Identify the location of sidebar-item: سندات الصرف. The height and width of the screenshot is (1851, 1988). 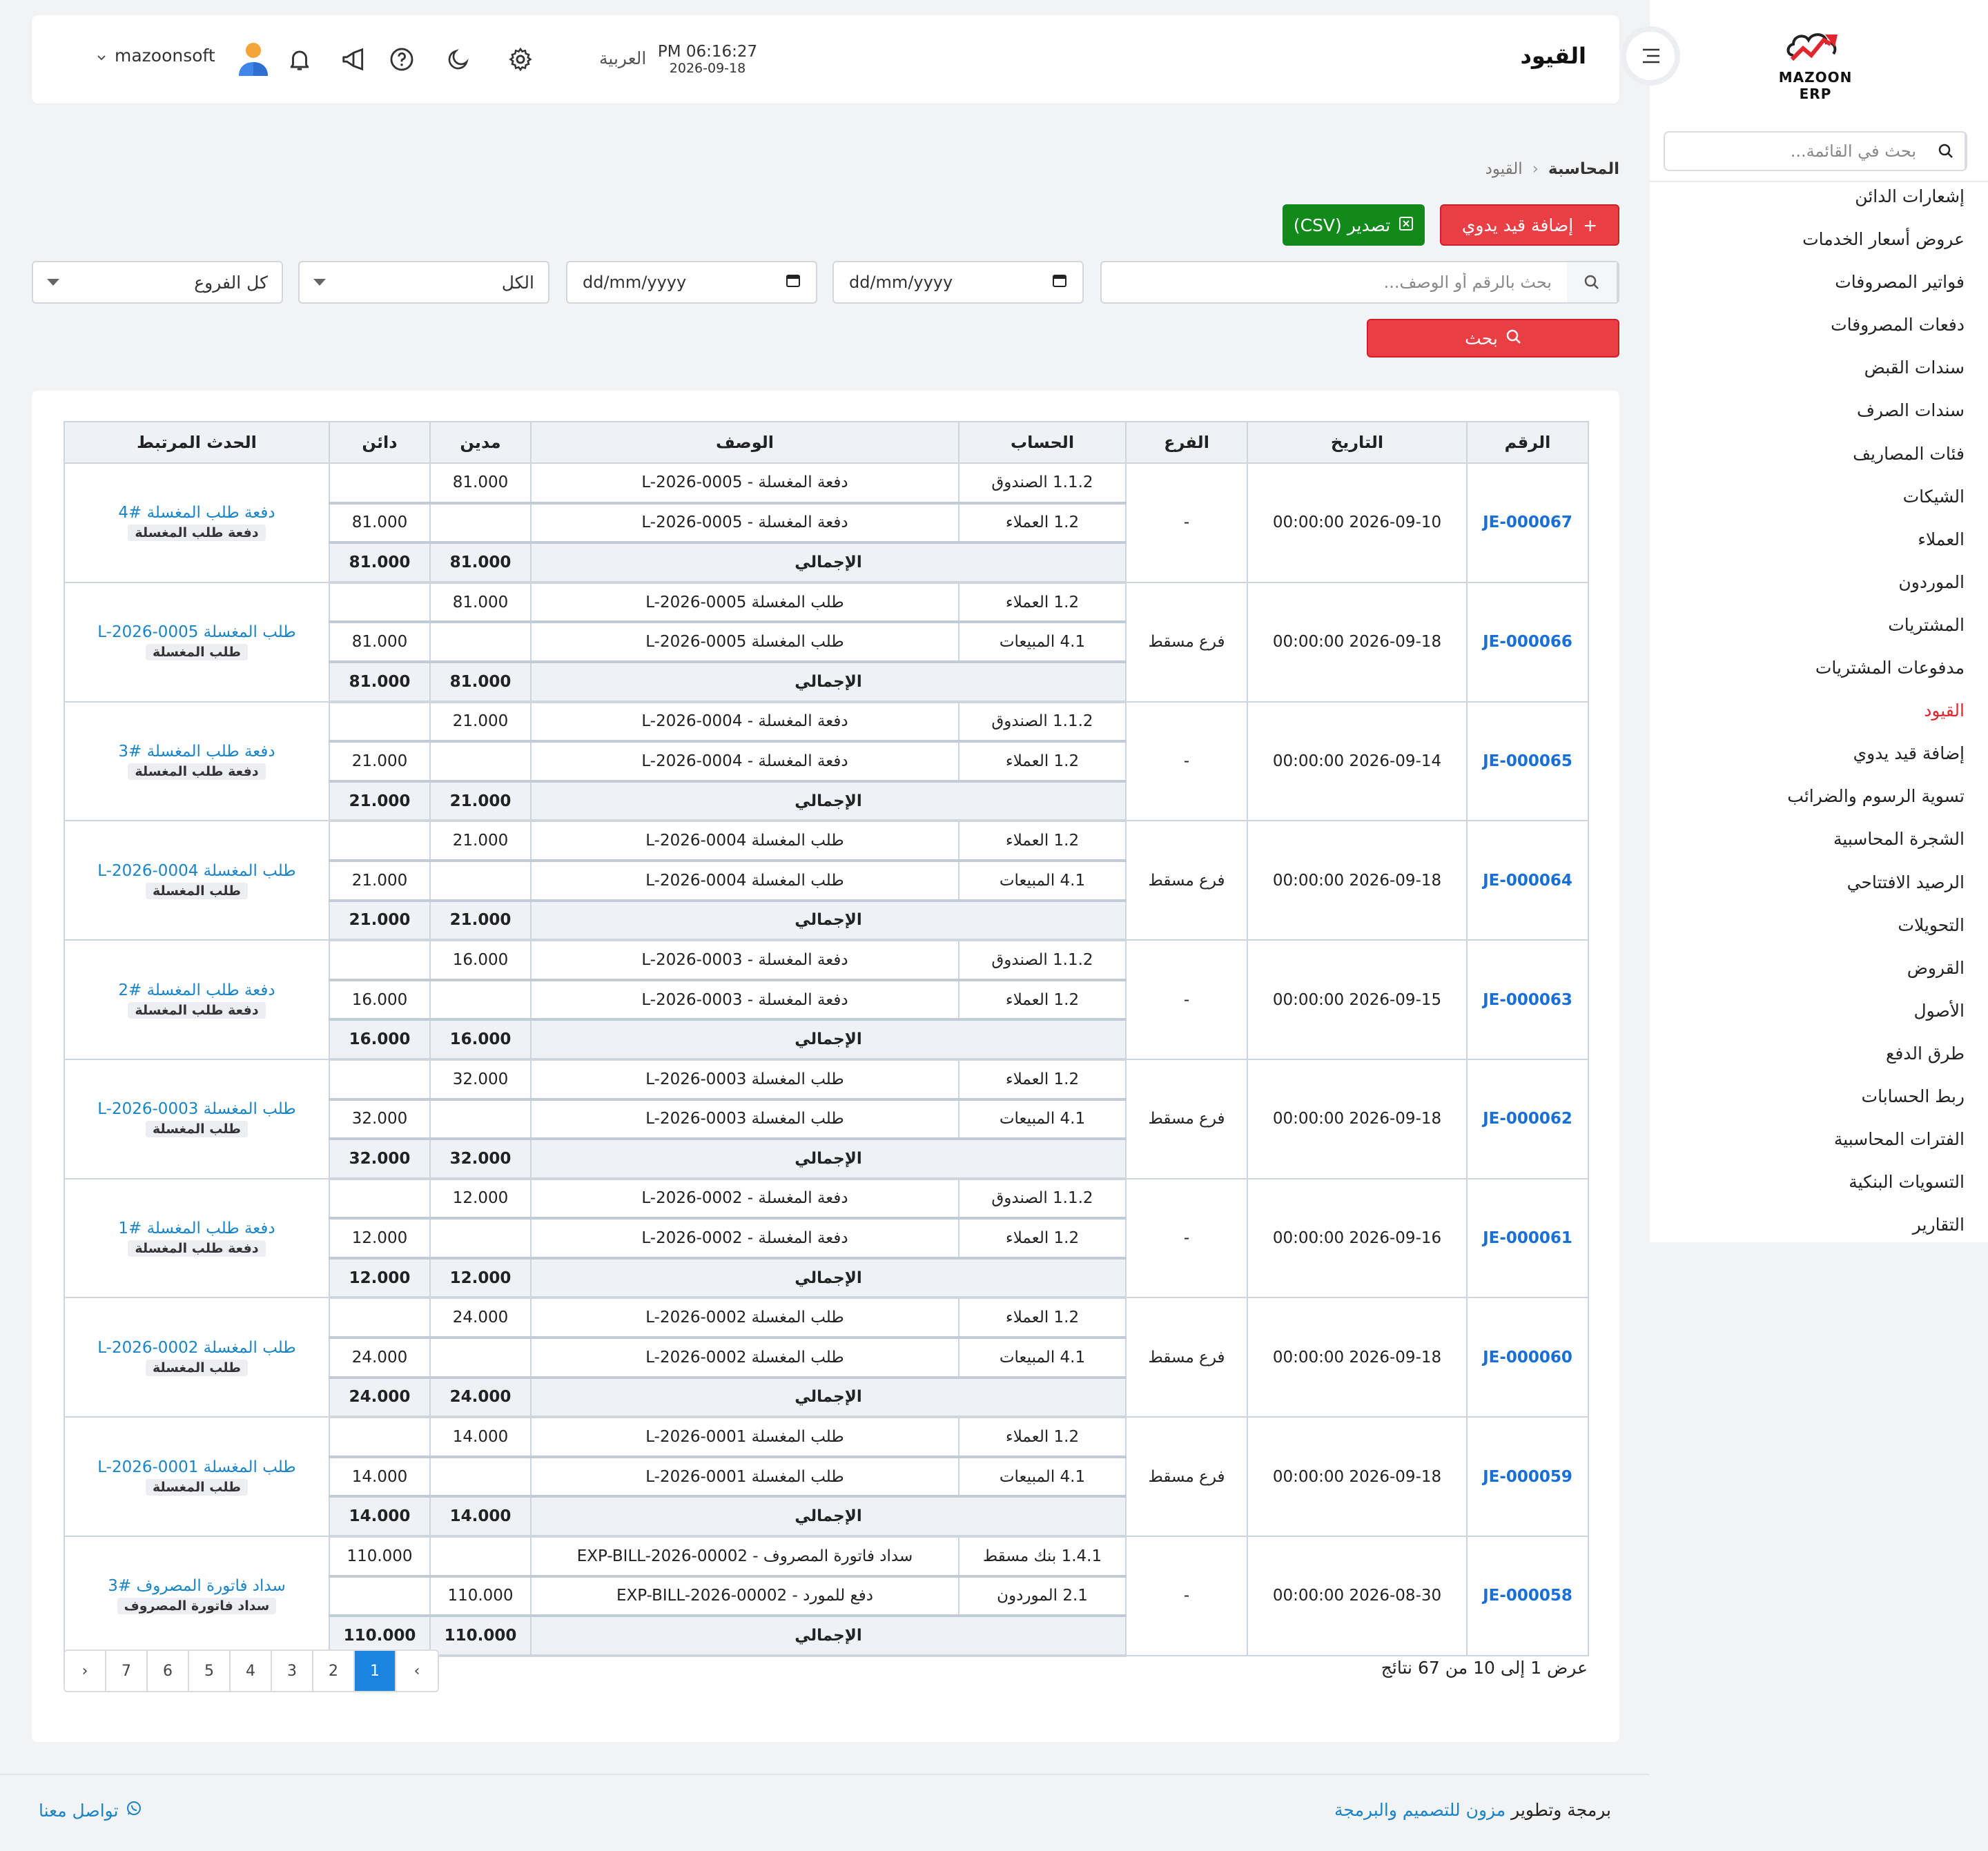
(1911, 410).